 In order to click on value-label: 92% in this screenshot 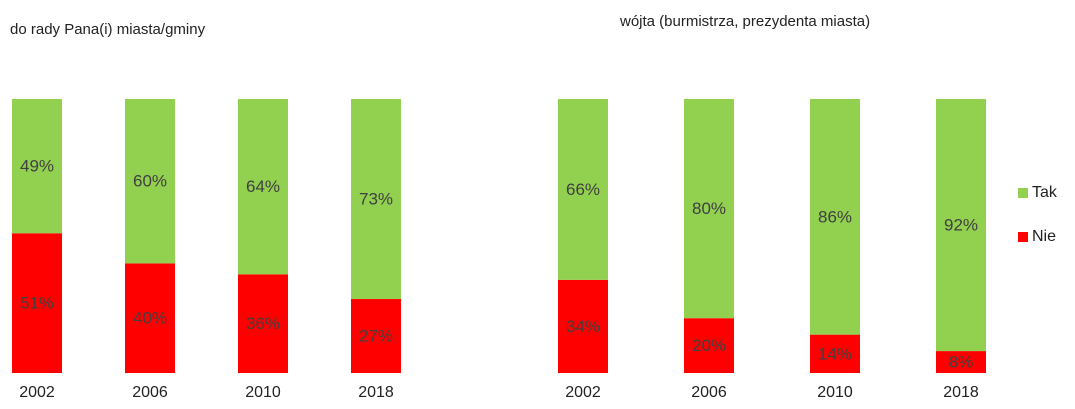, I will do `click(961, 225)`.